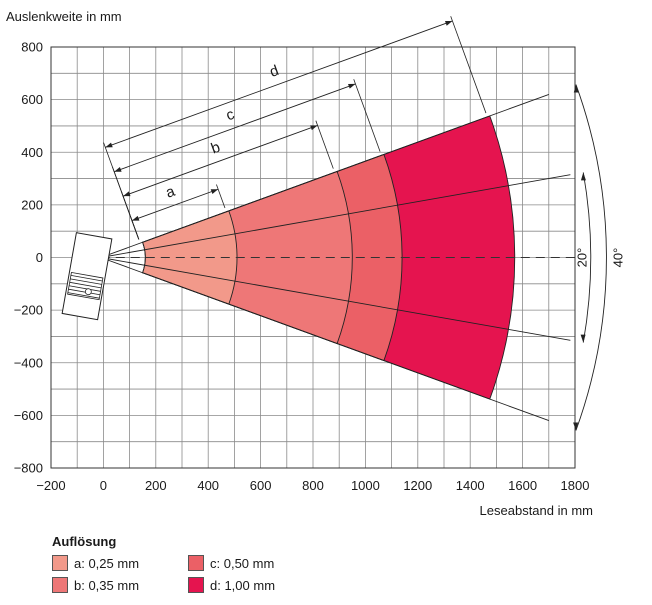 The width and height of the screenshot is (652, 605). What do you see at coordinates (28, 468) in the screenshot?
I see `y-tick-label: −800` at bounding box center [28, 468].